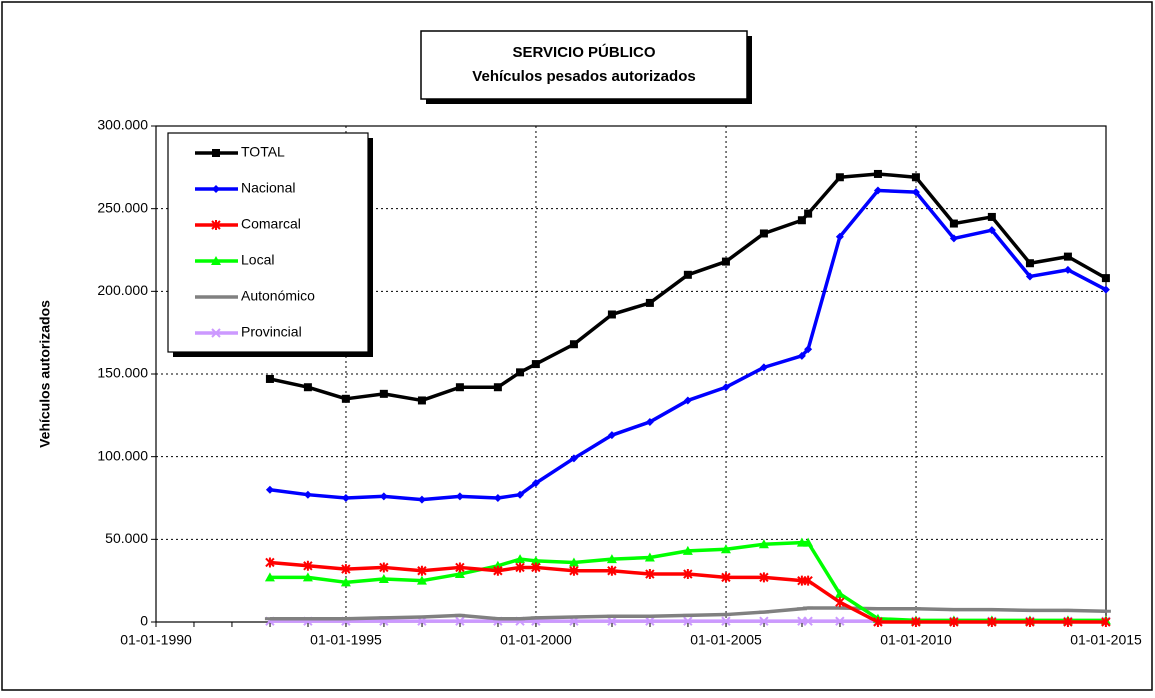 This screenshot has height=698, width=1155. What do you see at coordinates (536, 640) in the screenshot?
I see `x-tick-label: 01-01-2000` at bounding box center [536, 640].